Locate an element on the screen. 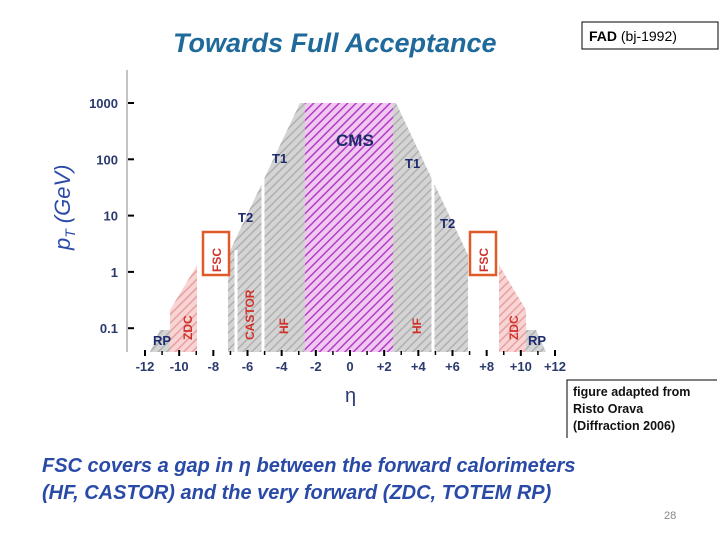  y-tick-label: 1000 is located at coordinates (103, 103).